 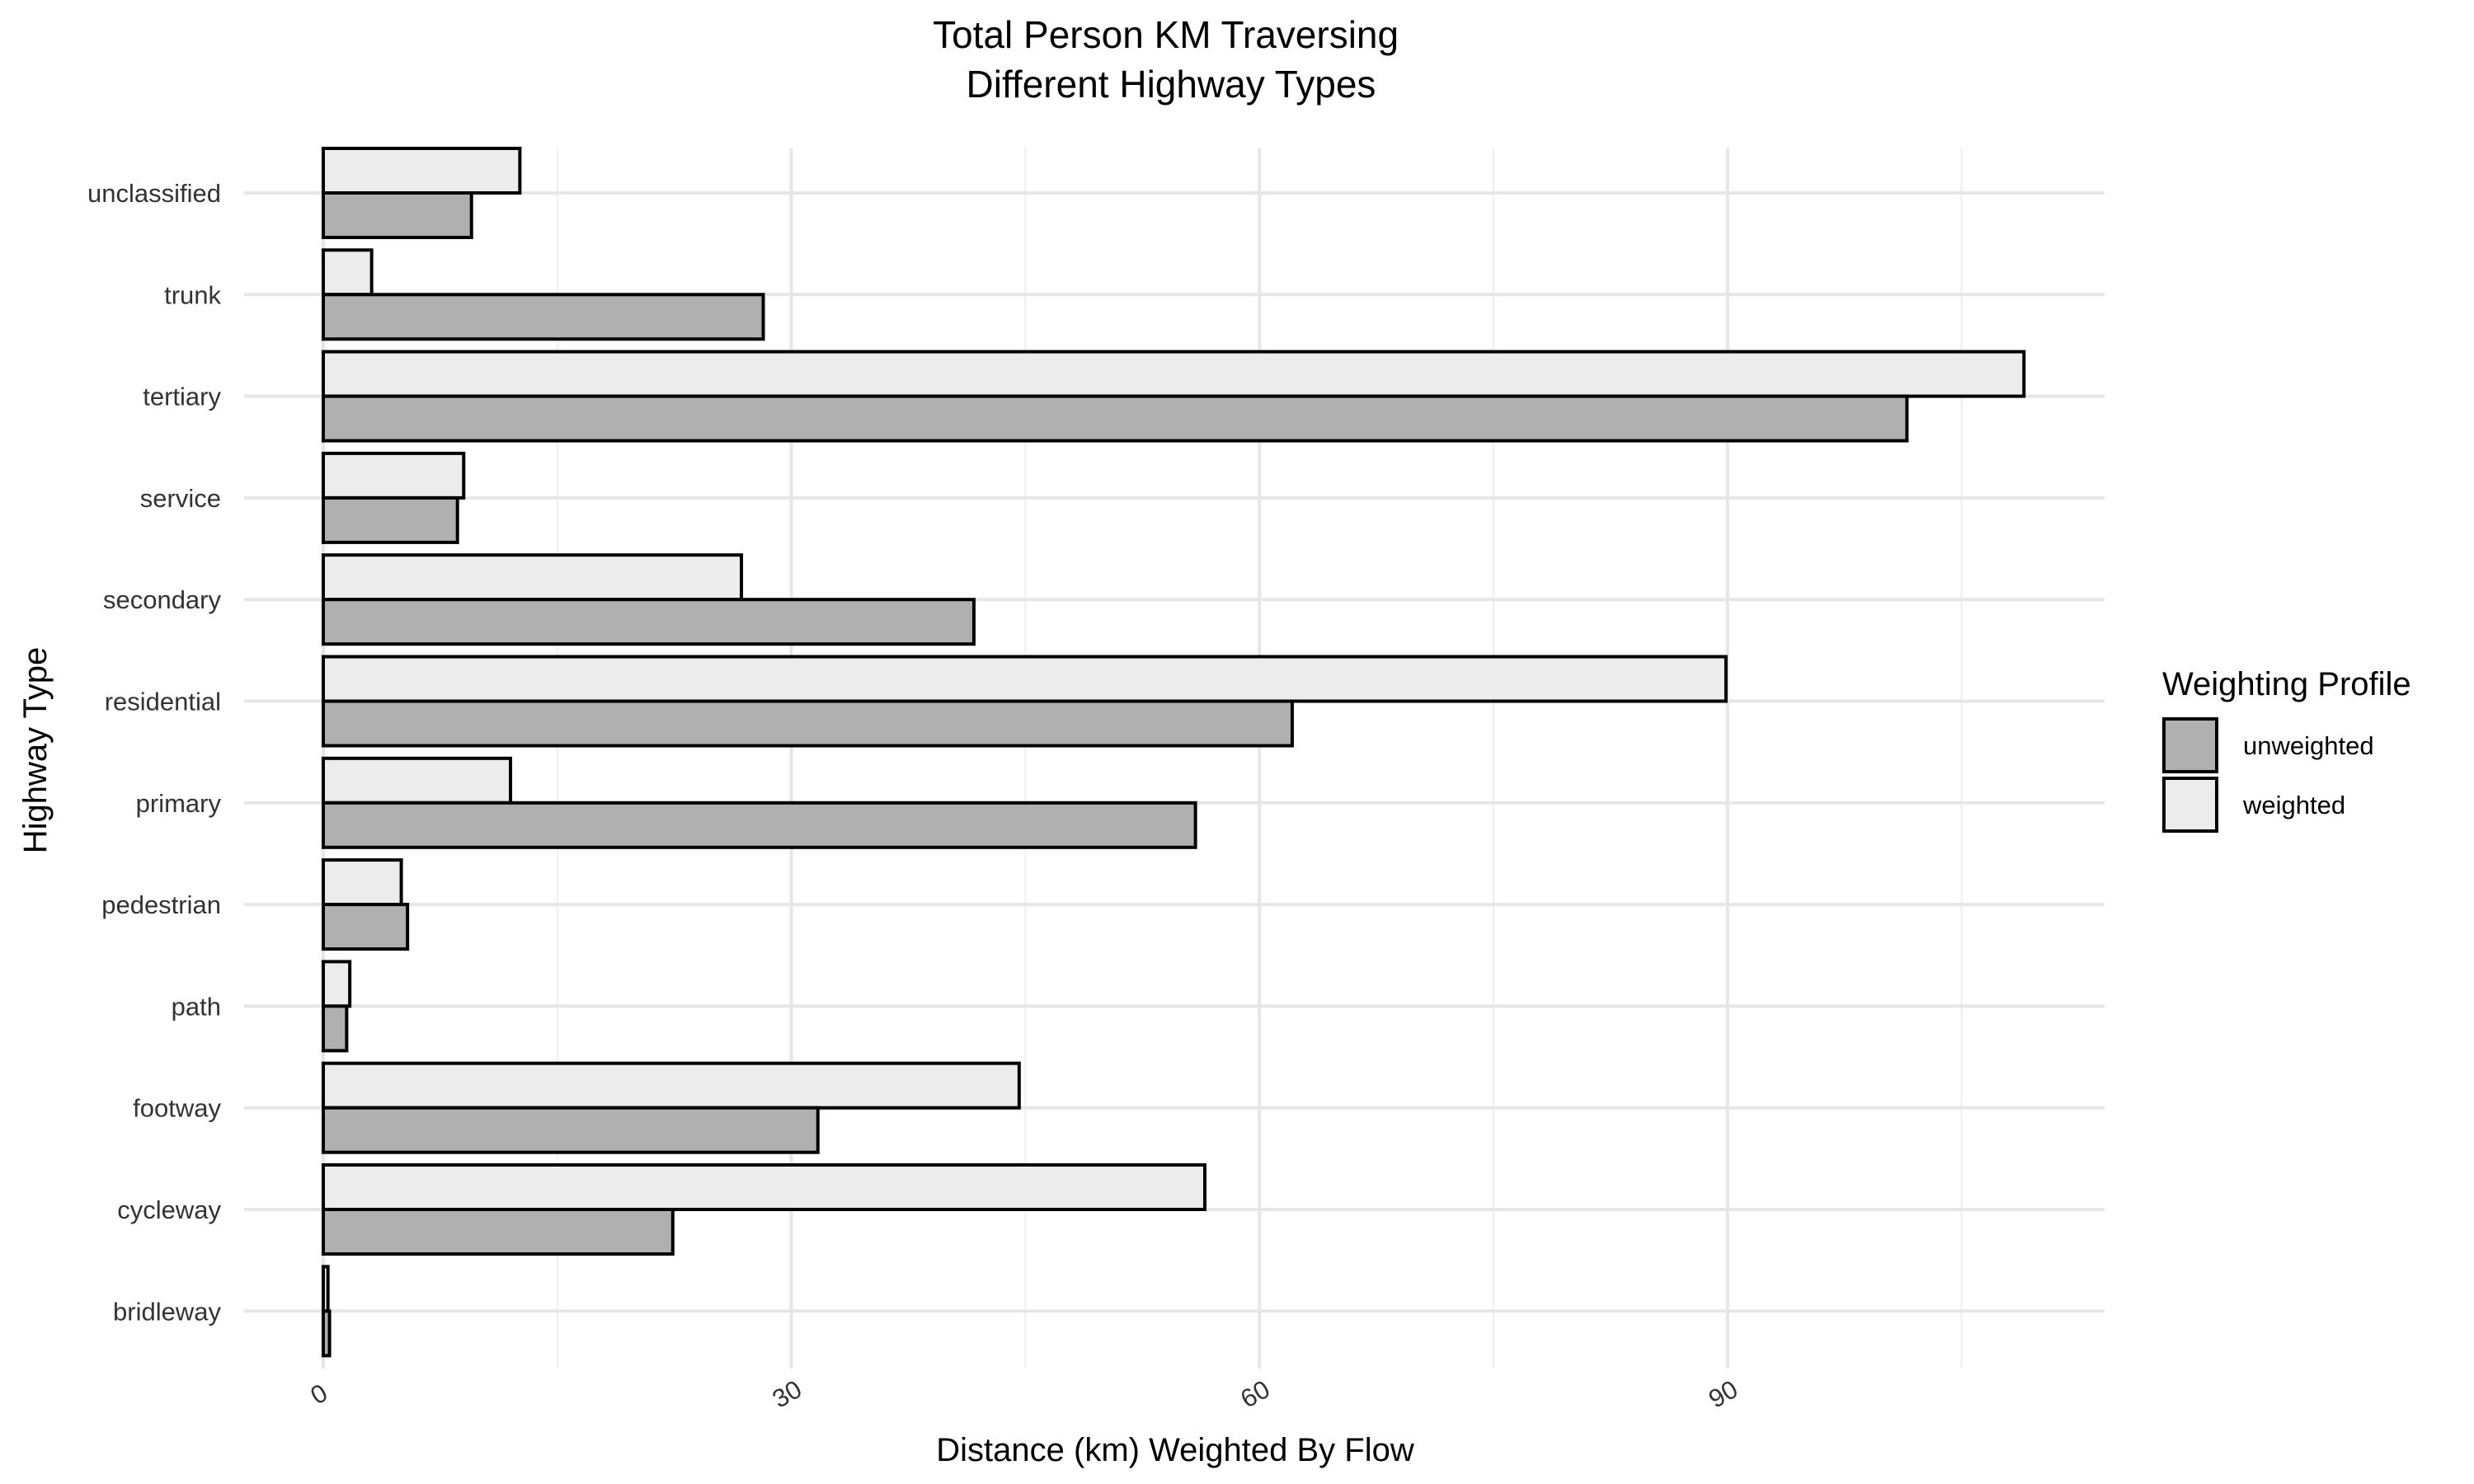 What do you see at coordinates (759, 825) in the screenshot?
I see `bar-unweighted-primary` at bounding box center [759, 825].